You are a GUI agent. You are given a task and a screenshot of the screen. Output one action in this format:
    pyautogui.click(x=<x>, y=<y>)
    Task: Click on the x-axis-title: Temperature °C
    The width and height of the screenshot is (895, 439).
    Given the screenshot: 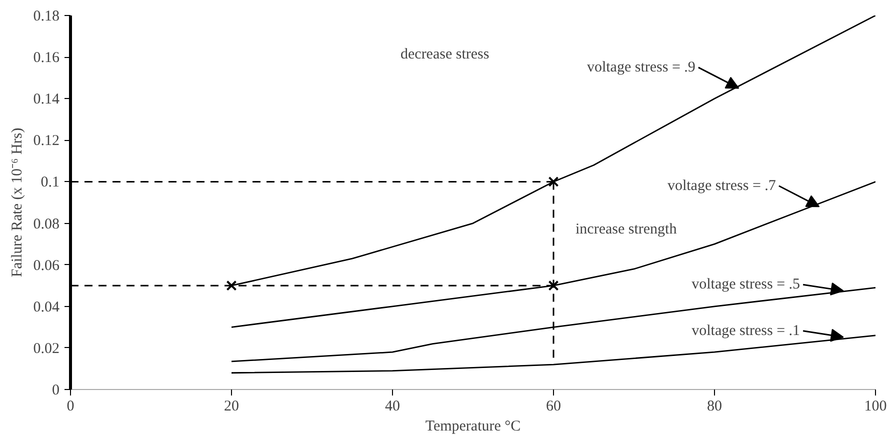 What is the action you would take?
    pyautogui.click(x=473, y=426)
    